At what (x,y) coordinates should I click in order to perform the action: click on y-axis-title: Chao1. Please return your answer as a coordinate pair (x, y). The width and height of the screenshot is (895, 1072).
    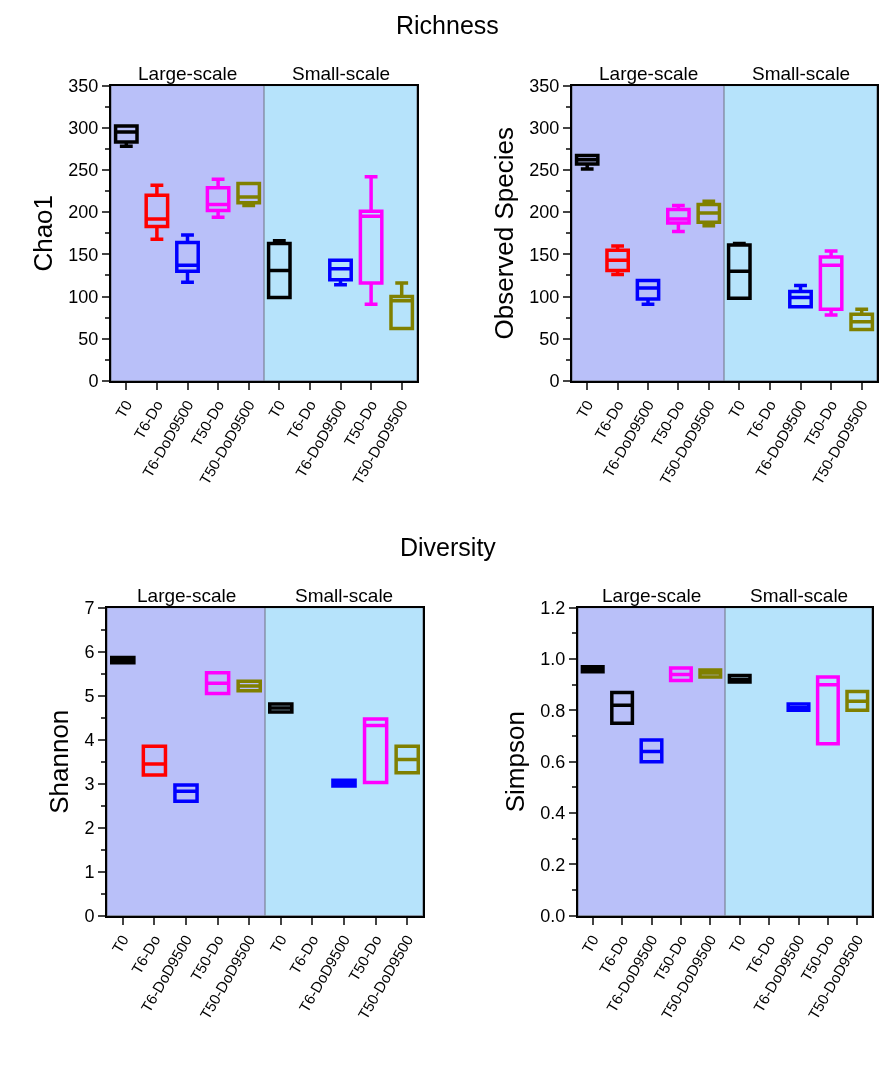
    Looking at the image, I should click on (43, 233).